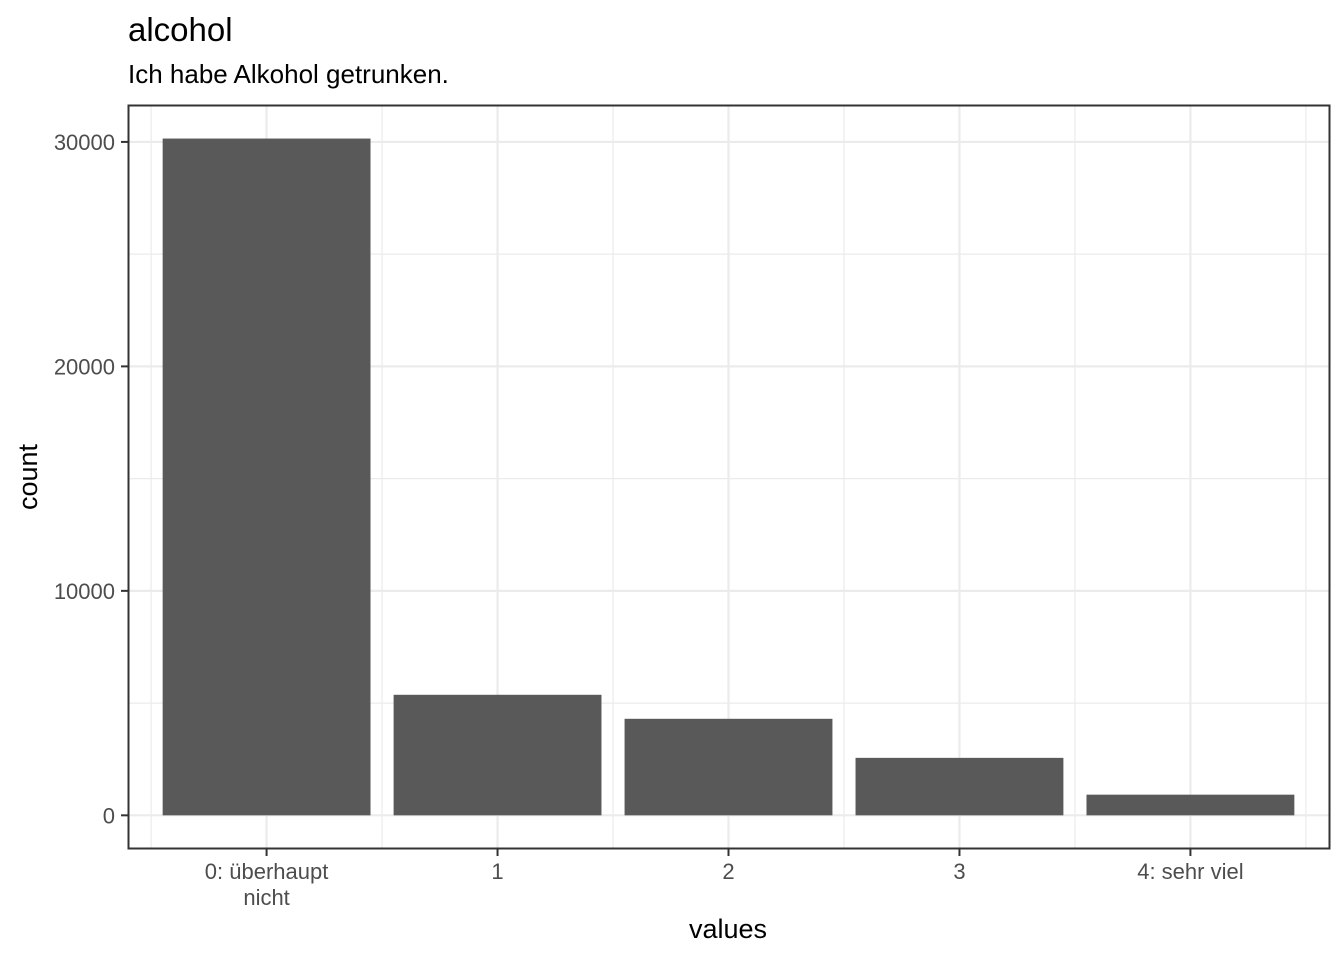 The height and width of the screenshot is (960, 1344). What do you see at coordinates (267, 884) in the screenshot?
I see `x-tick-label: 0: überhaupt nicht` at bounding box center [267, 884].